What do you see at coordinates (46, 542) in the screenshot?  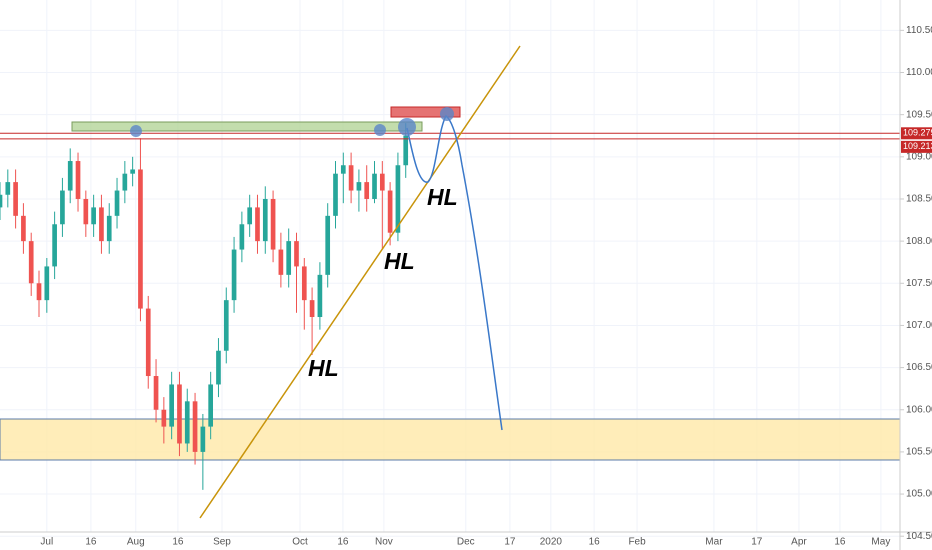 I see `x-tick-label: Jul` at bounding box center [46, 542].